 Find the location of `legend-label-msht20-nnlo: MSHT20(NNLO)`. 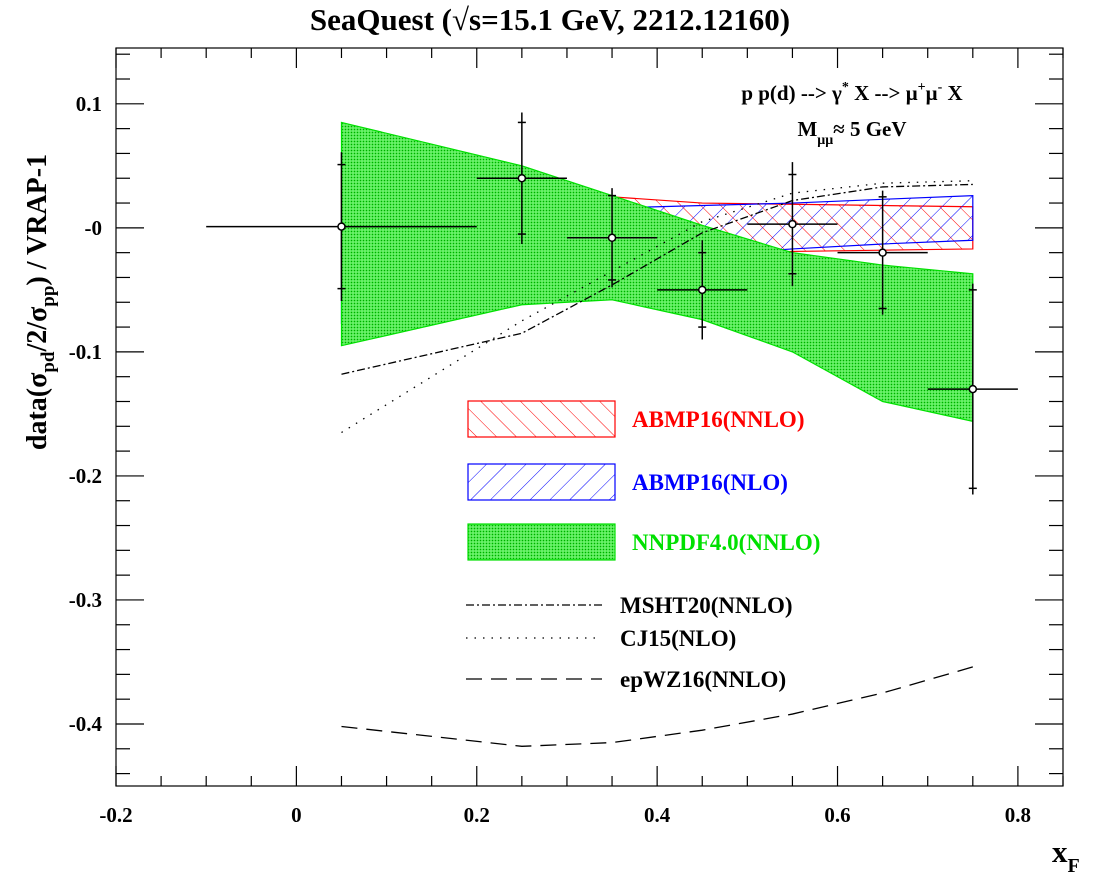

legend-label-msht20-nnlo: MSHT20(NNLO) is located at coordinates (706, 605).